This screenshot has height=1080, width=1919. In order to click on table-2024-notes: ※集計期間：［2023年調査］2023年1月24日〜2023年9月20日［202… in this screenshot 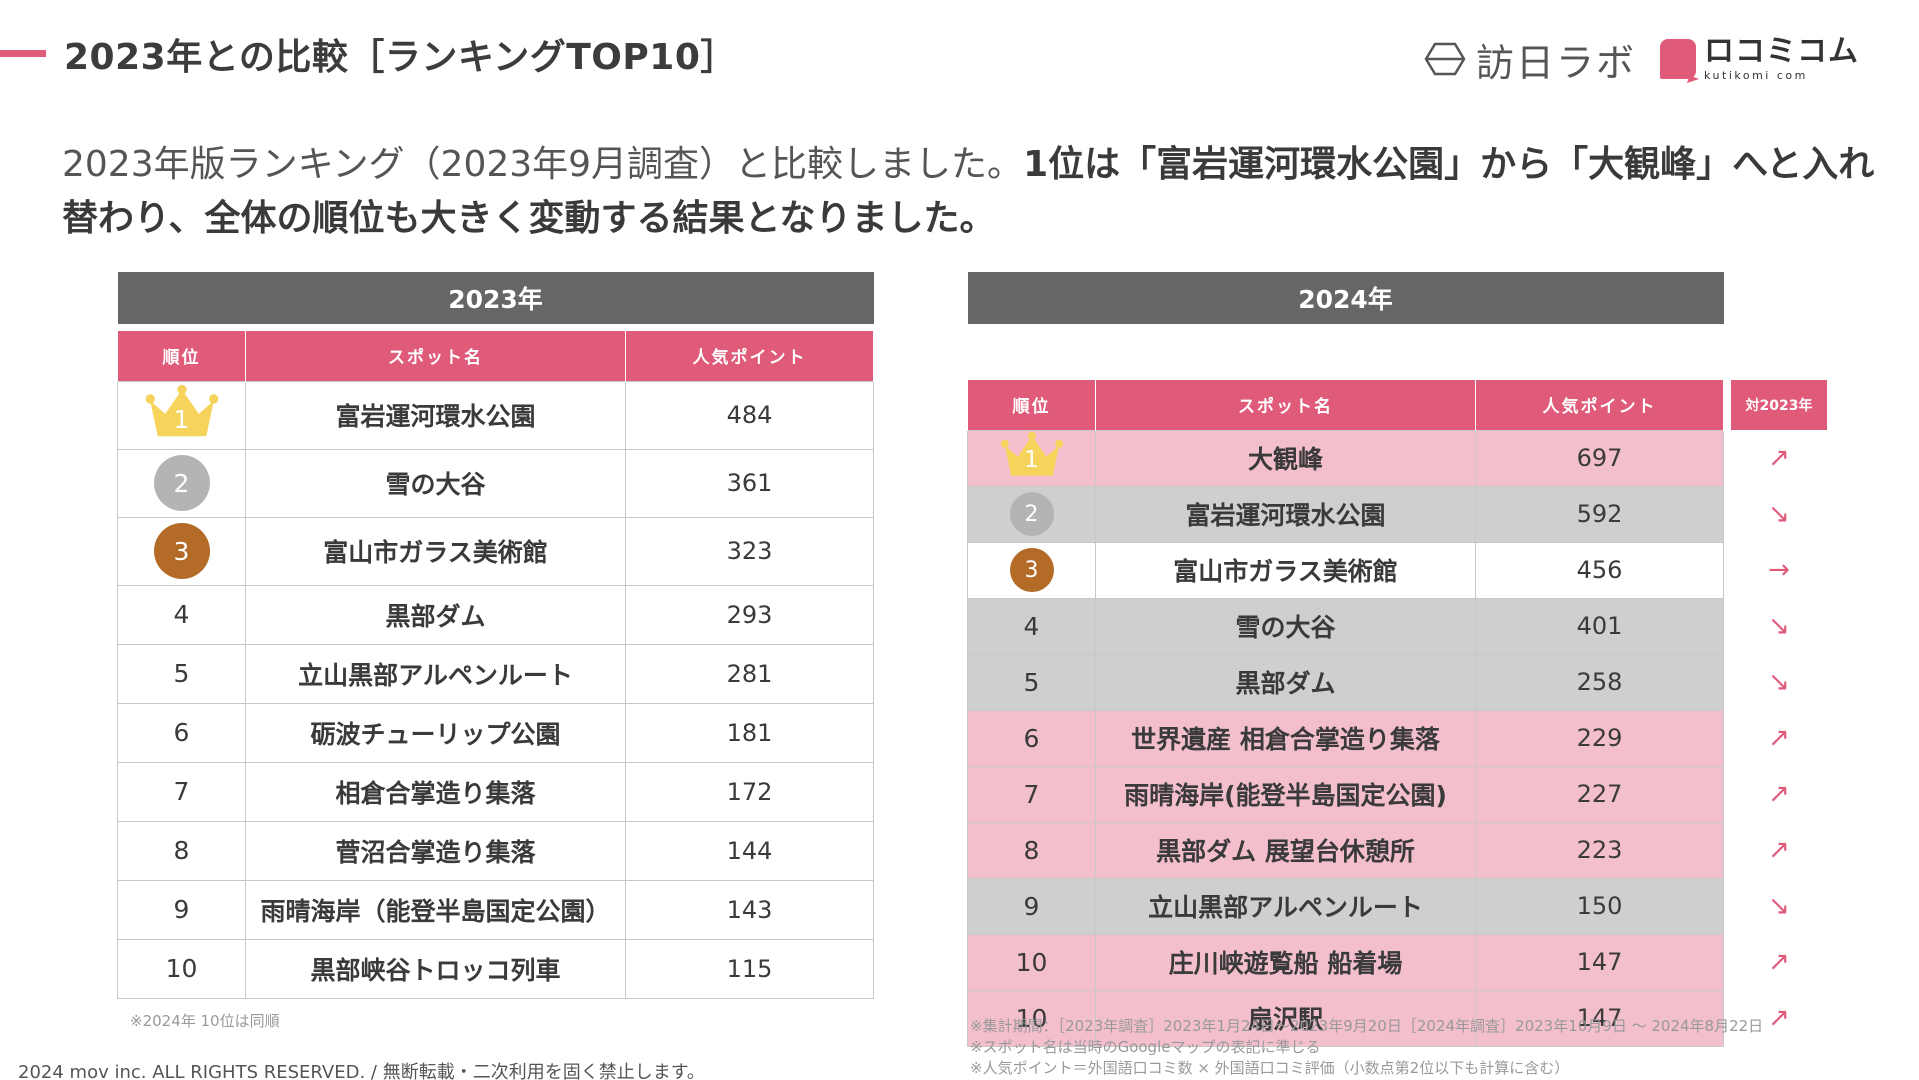, I will do `click(1366, 1047)`.